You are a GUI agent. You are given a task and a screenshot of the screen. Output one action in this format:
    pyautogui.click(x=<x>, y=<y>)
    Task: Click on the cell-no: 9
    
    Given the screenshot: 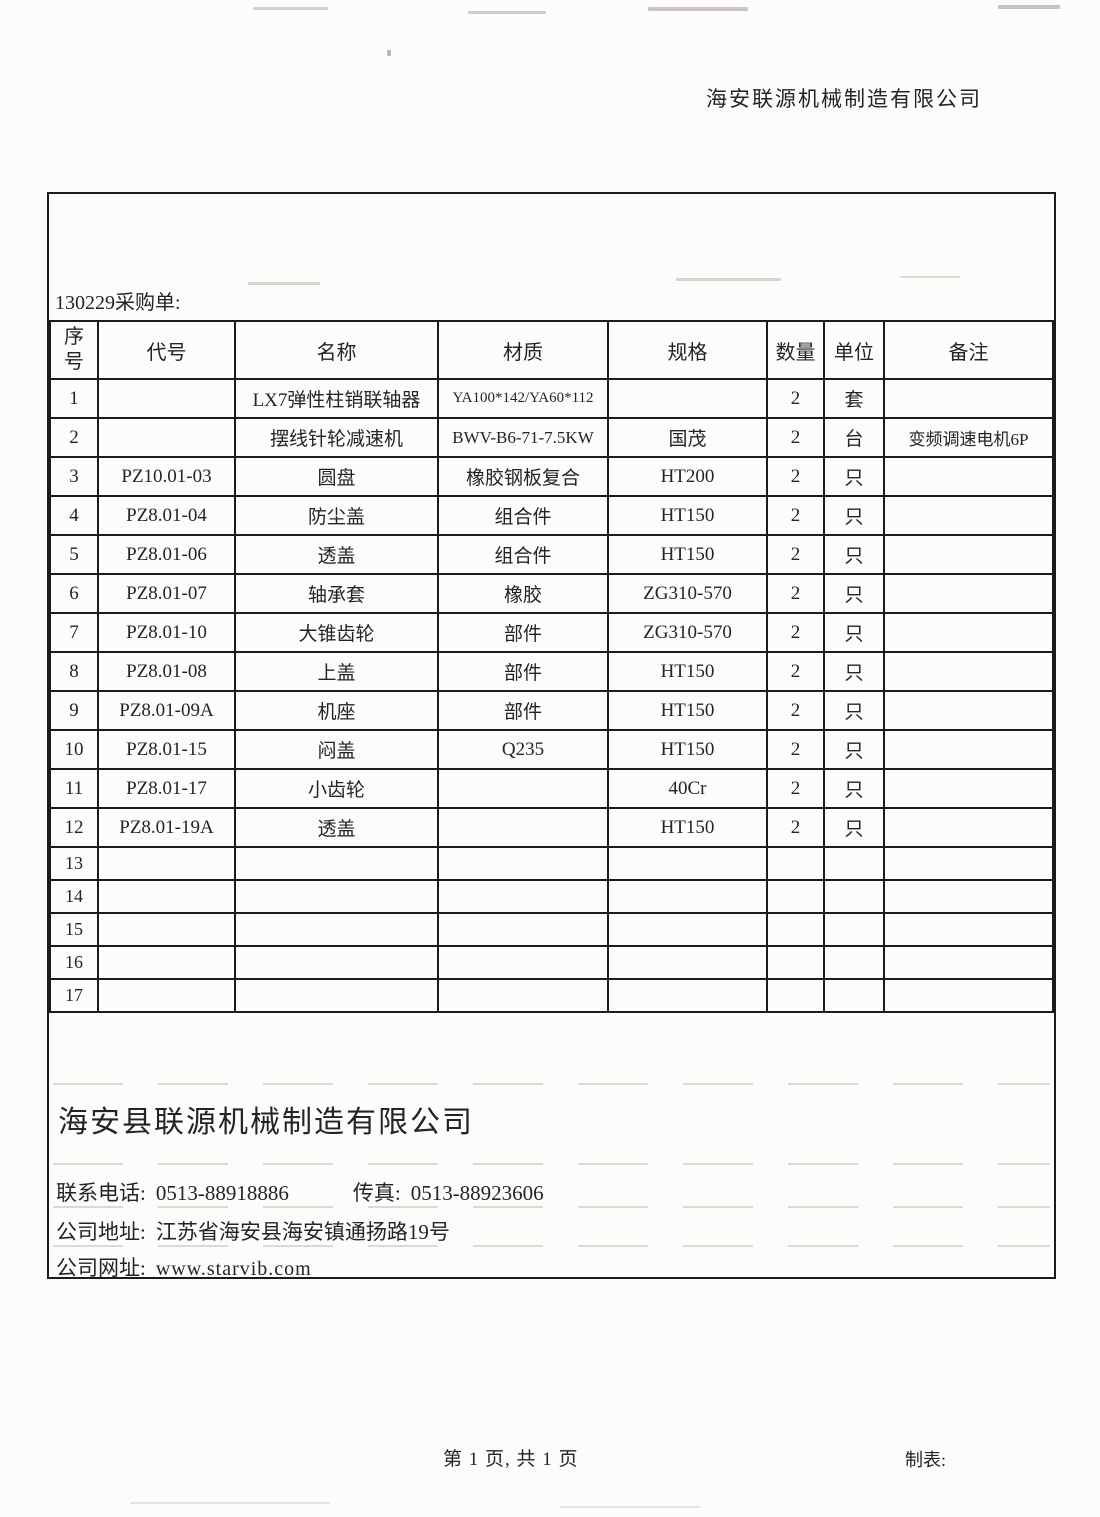 What is the action you would take?
    pyautogui.click(x=74, y=710)
    